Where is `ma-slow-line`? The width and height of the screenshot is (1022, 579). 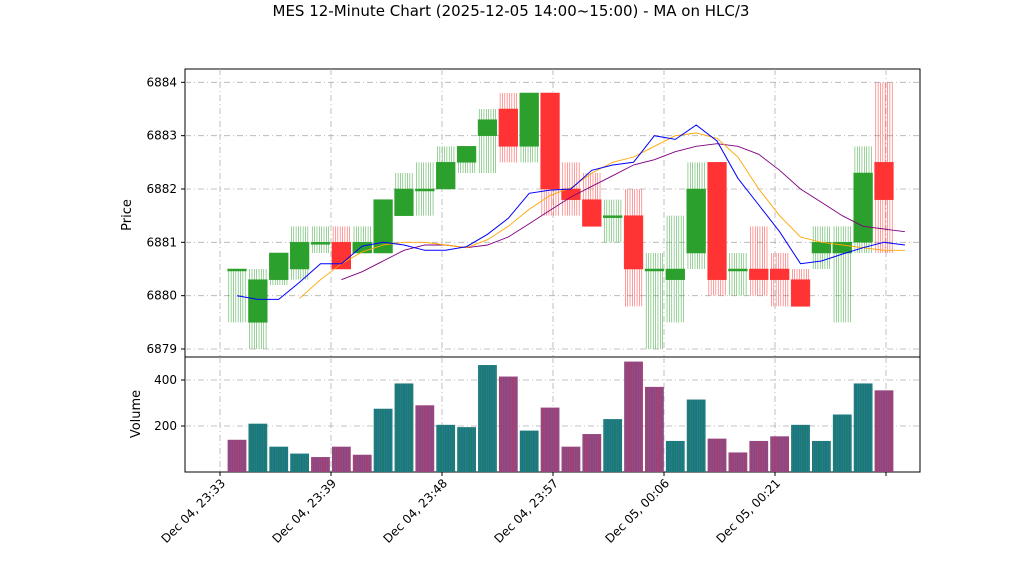
ma-slow-line is located at coordinates (623, 212).